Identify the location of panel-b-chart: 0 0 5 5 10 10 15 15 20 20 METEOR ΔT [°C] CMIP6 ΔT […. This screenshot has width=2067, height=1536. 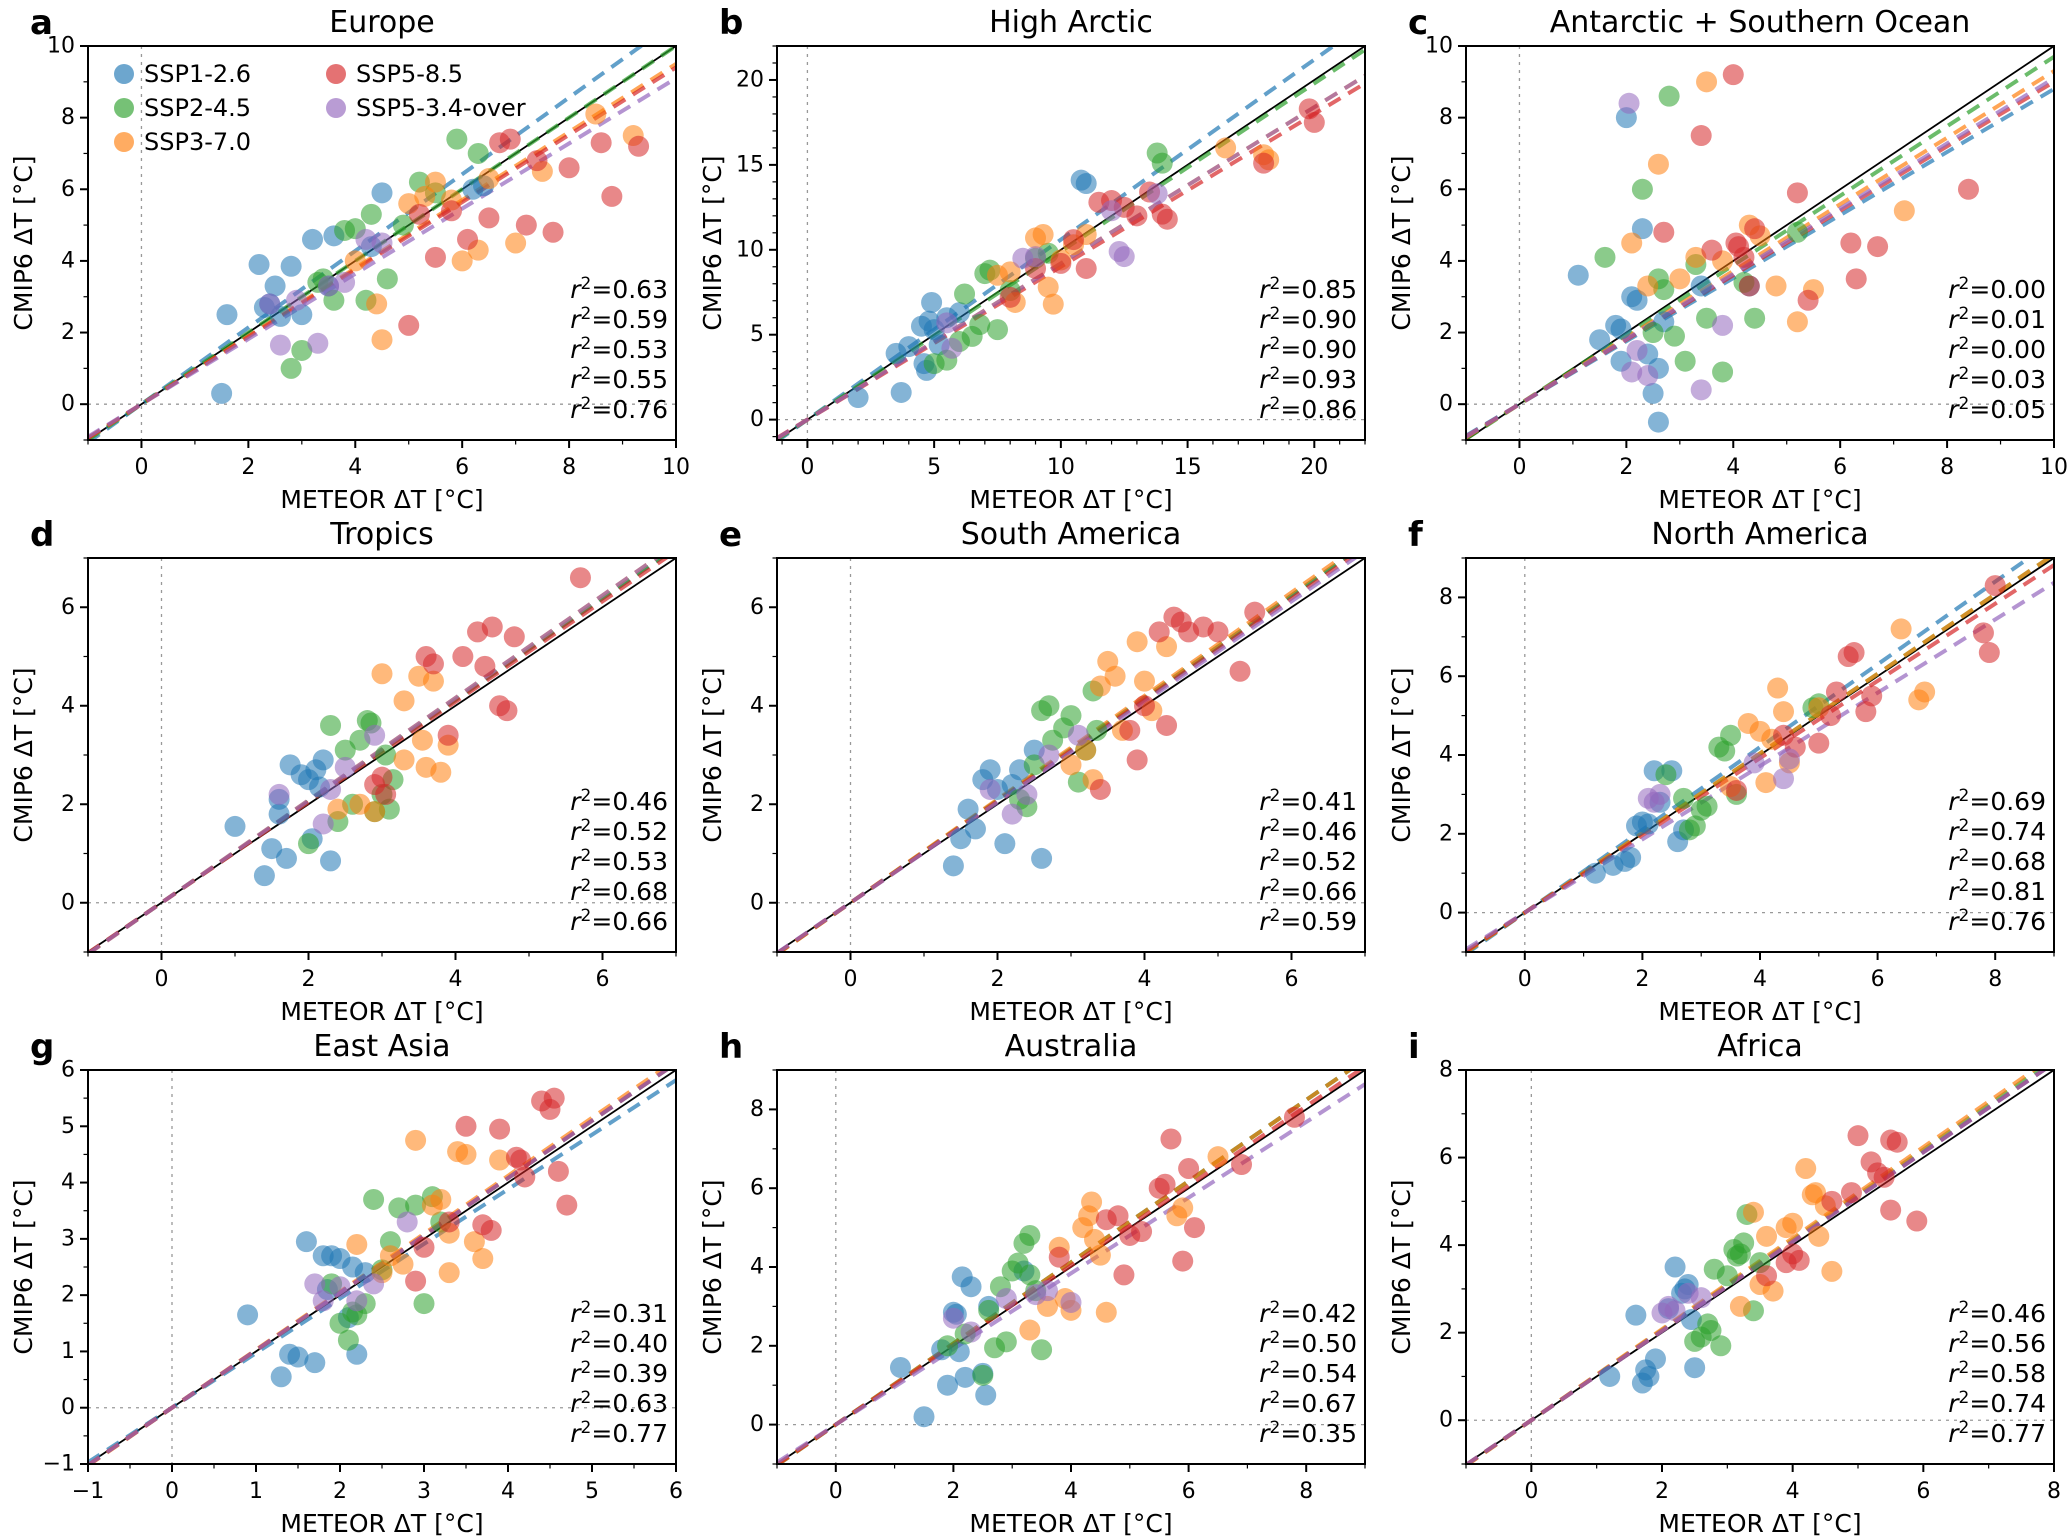
(1033, 256).